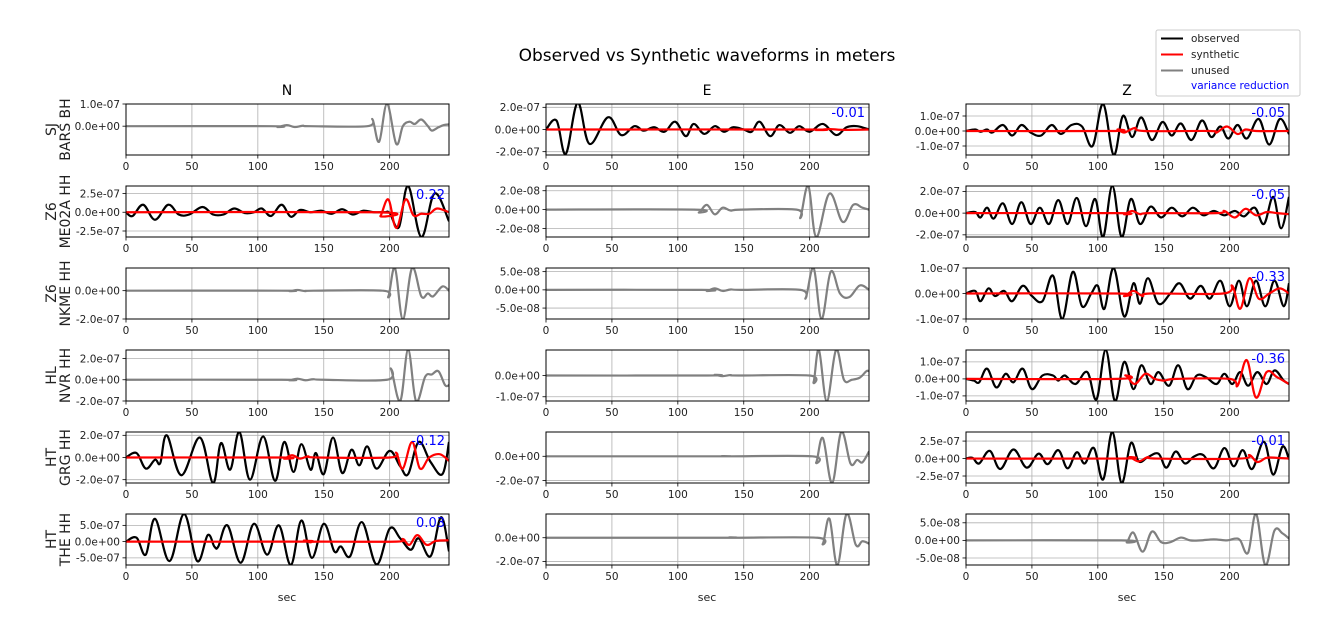 This screenshot has height=634, width=1329. What do you see at coordinates (52, 129) in the screenshot?
I see `station-label-line: SJ` at bounding box center [52, 129].